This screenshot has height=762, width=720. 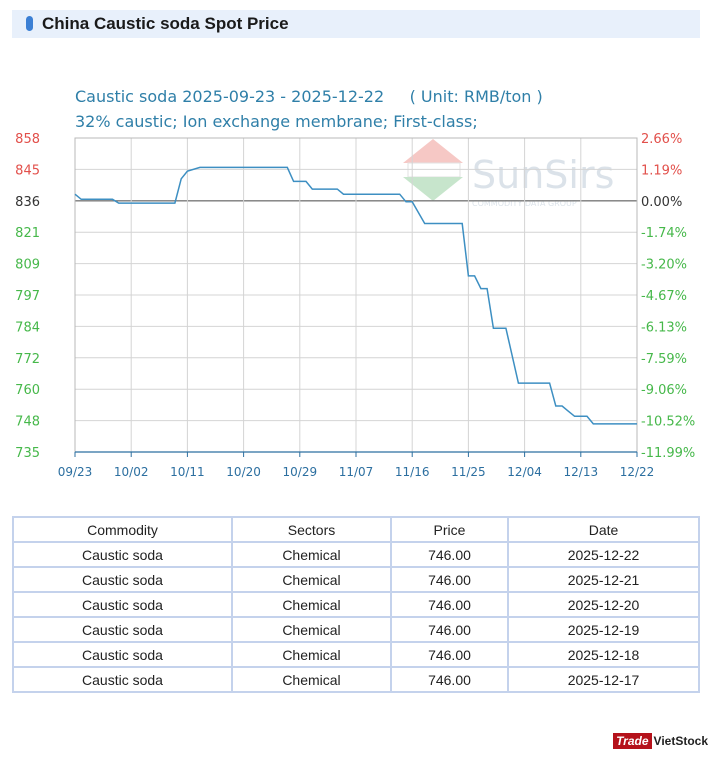 I want to click on table-row: Caustic soda Chemical 746.00 2025-12-18, so click(x=356, y=654).